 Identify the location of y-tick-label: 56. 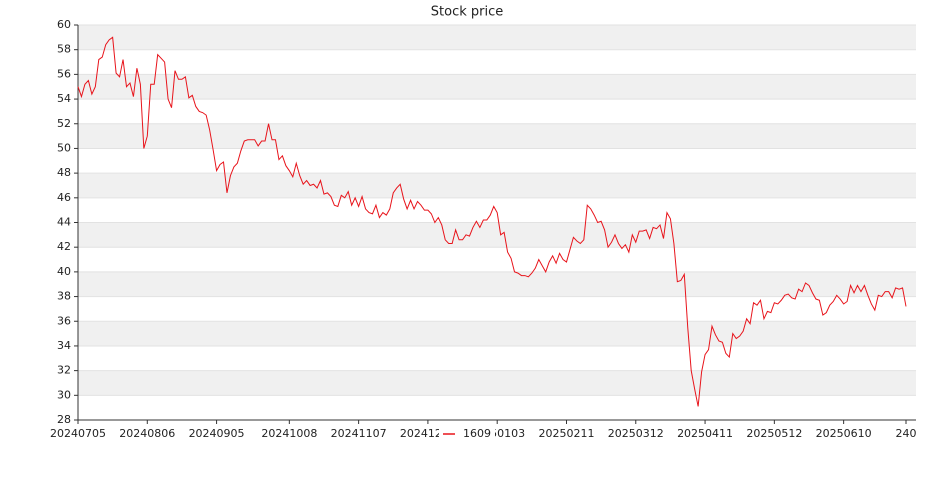
(64, 73).